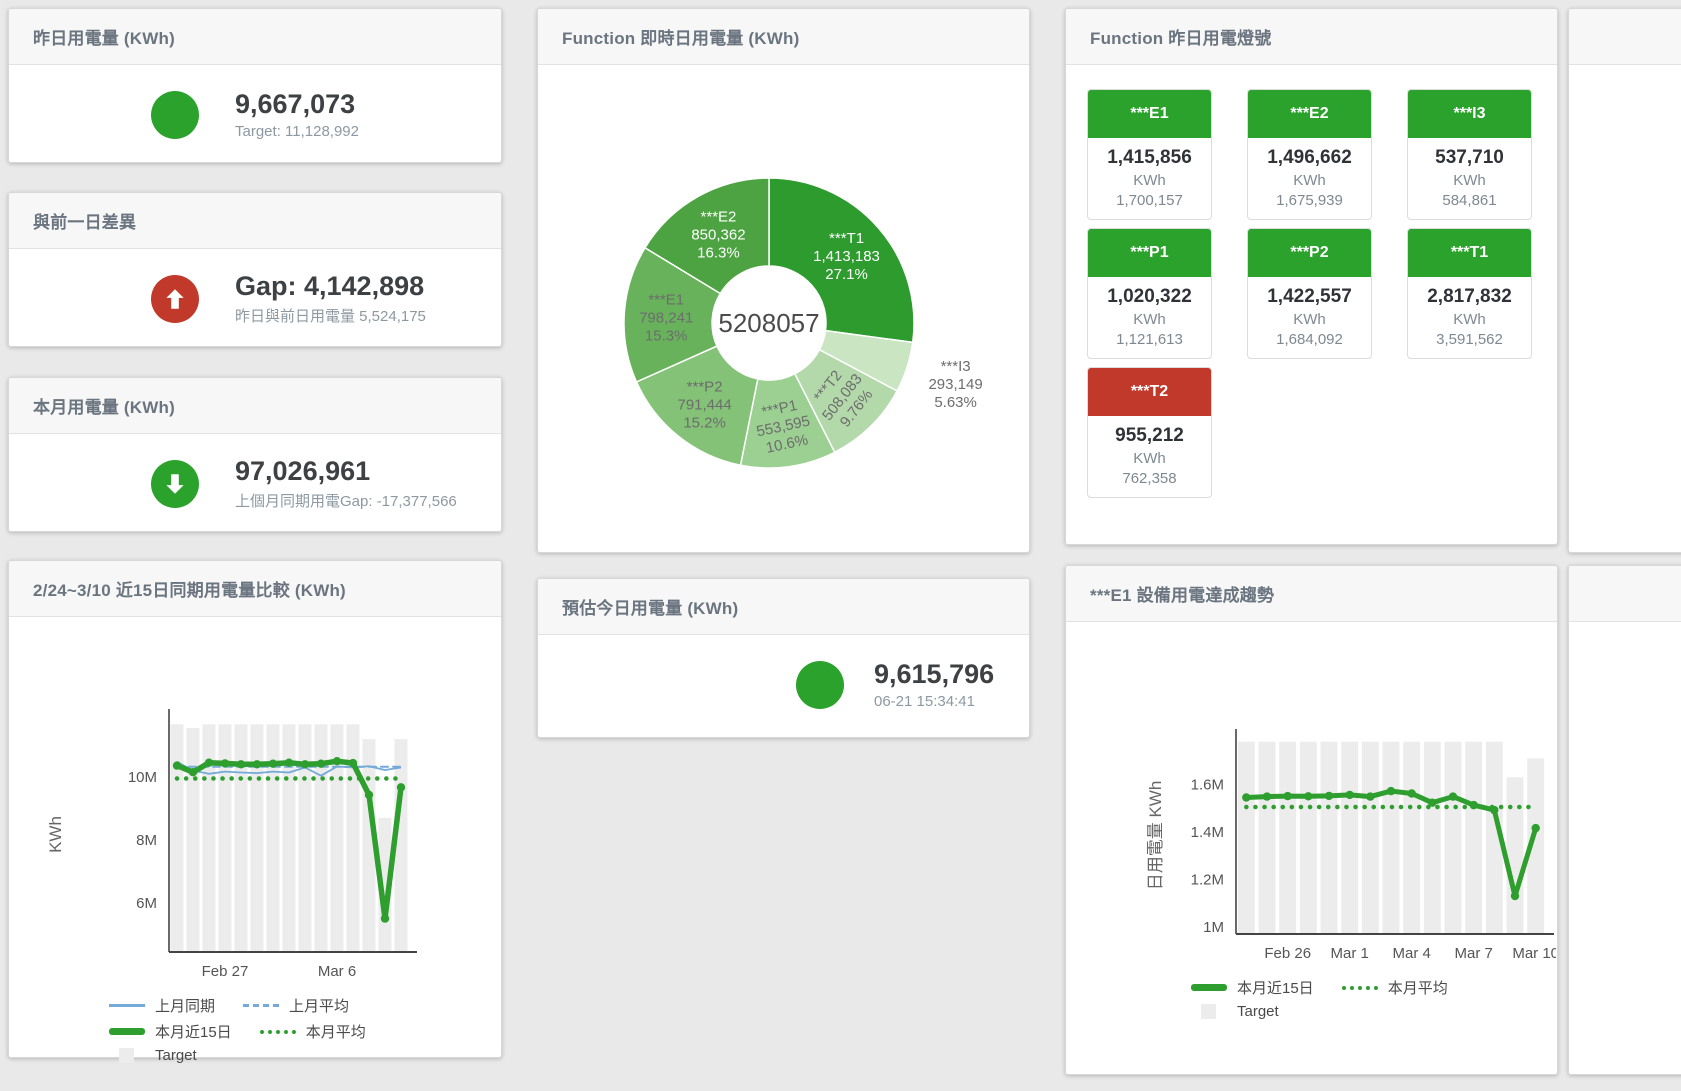  What do you see at coordinates (1311, 594) in the screenshot?
I see `card-title: ***E1 設備用電達成趨勢` at bounding box center [1311, 594].